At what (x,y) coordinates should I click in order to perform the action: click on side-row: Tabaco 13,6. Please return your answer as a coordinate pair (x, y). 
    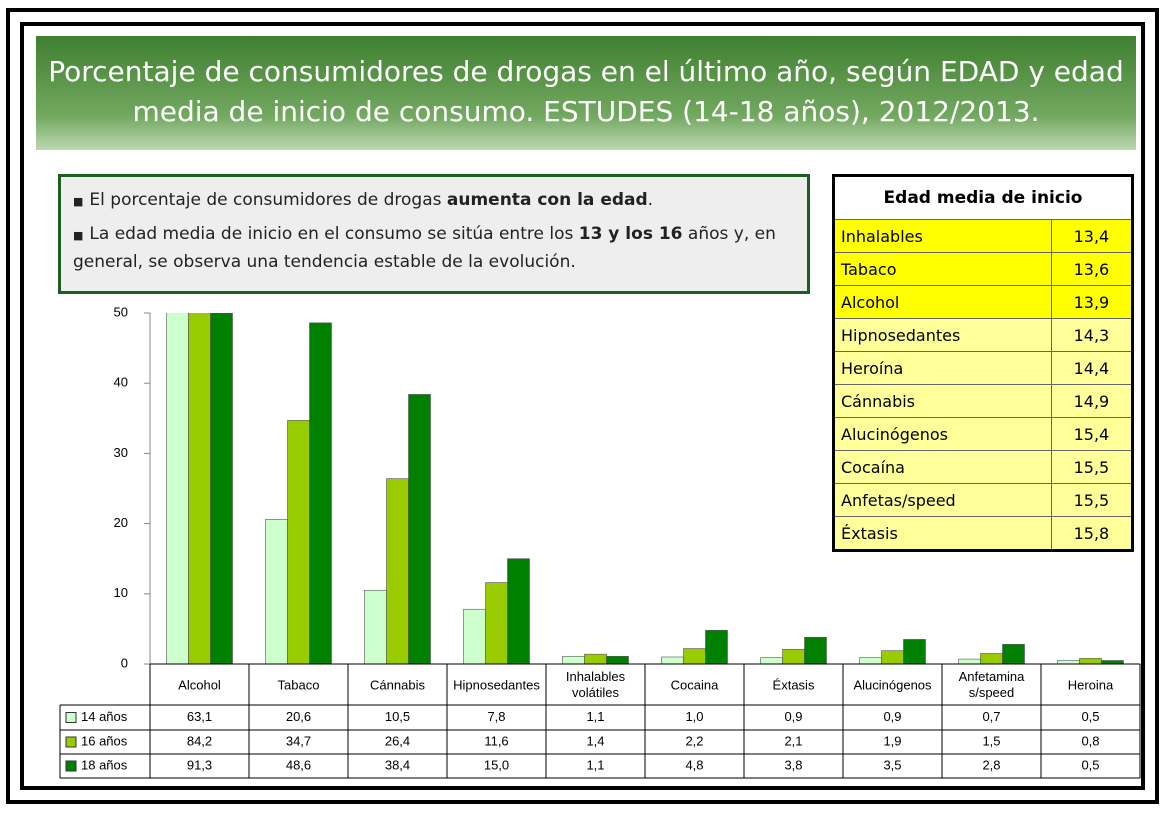
    Looking at the image, I should click on (983, 269).